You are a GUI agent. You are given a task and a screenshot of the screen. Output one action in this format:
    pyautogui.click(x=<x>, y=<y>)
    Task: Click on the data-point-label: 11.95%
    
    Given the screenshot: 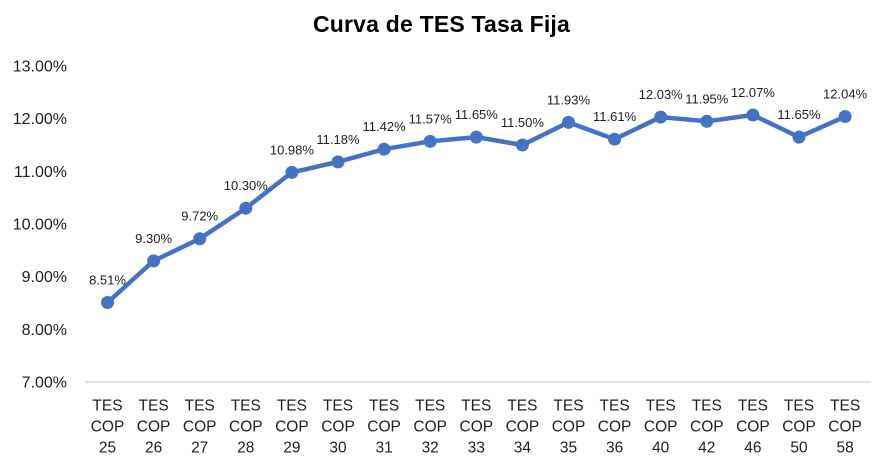 What is the action you would take?
    pyautogui.click(x=707, y=98)
    